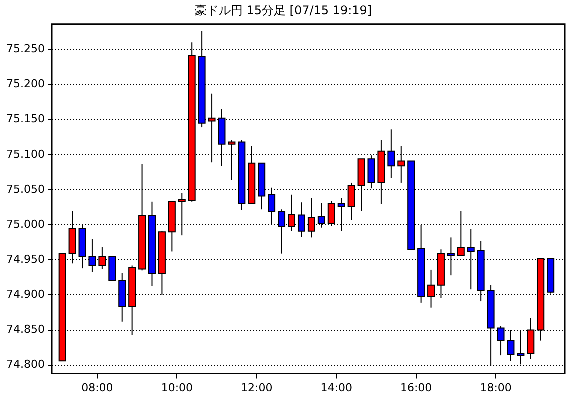 Image resolution: width=570 pixels, height=398 pixels. I want to click on y-tick-label: 75.050, so click(25, 189).